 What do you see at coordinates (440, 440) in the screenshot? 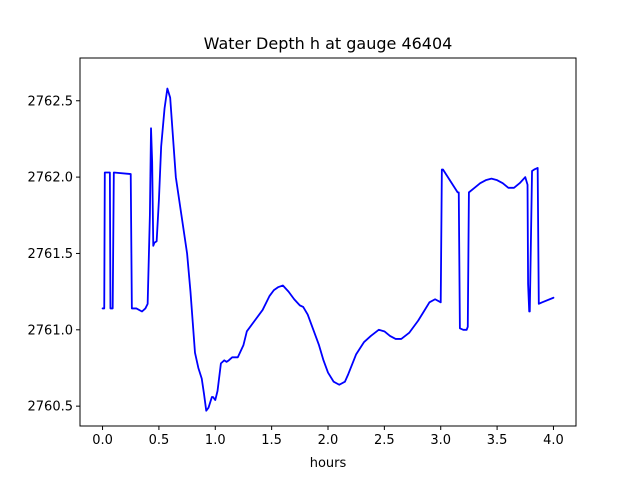
I see `x-tick-label: 3.0` at bounding box center [440, 440].